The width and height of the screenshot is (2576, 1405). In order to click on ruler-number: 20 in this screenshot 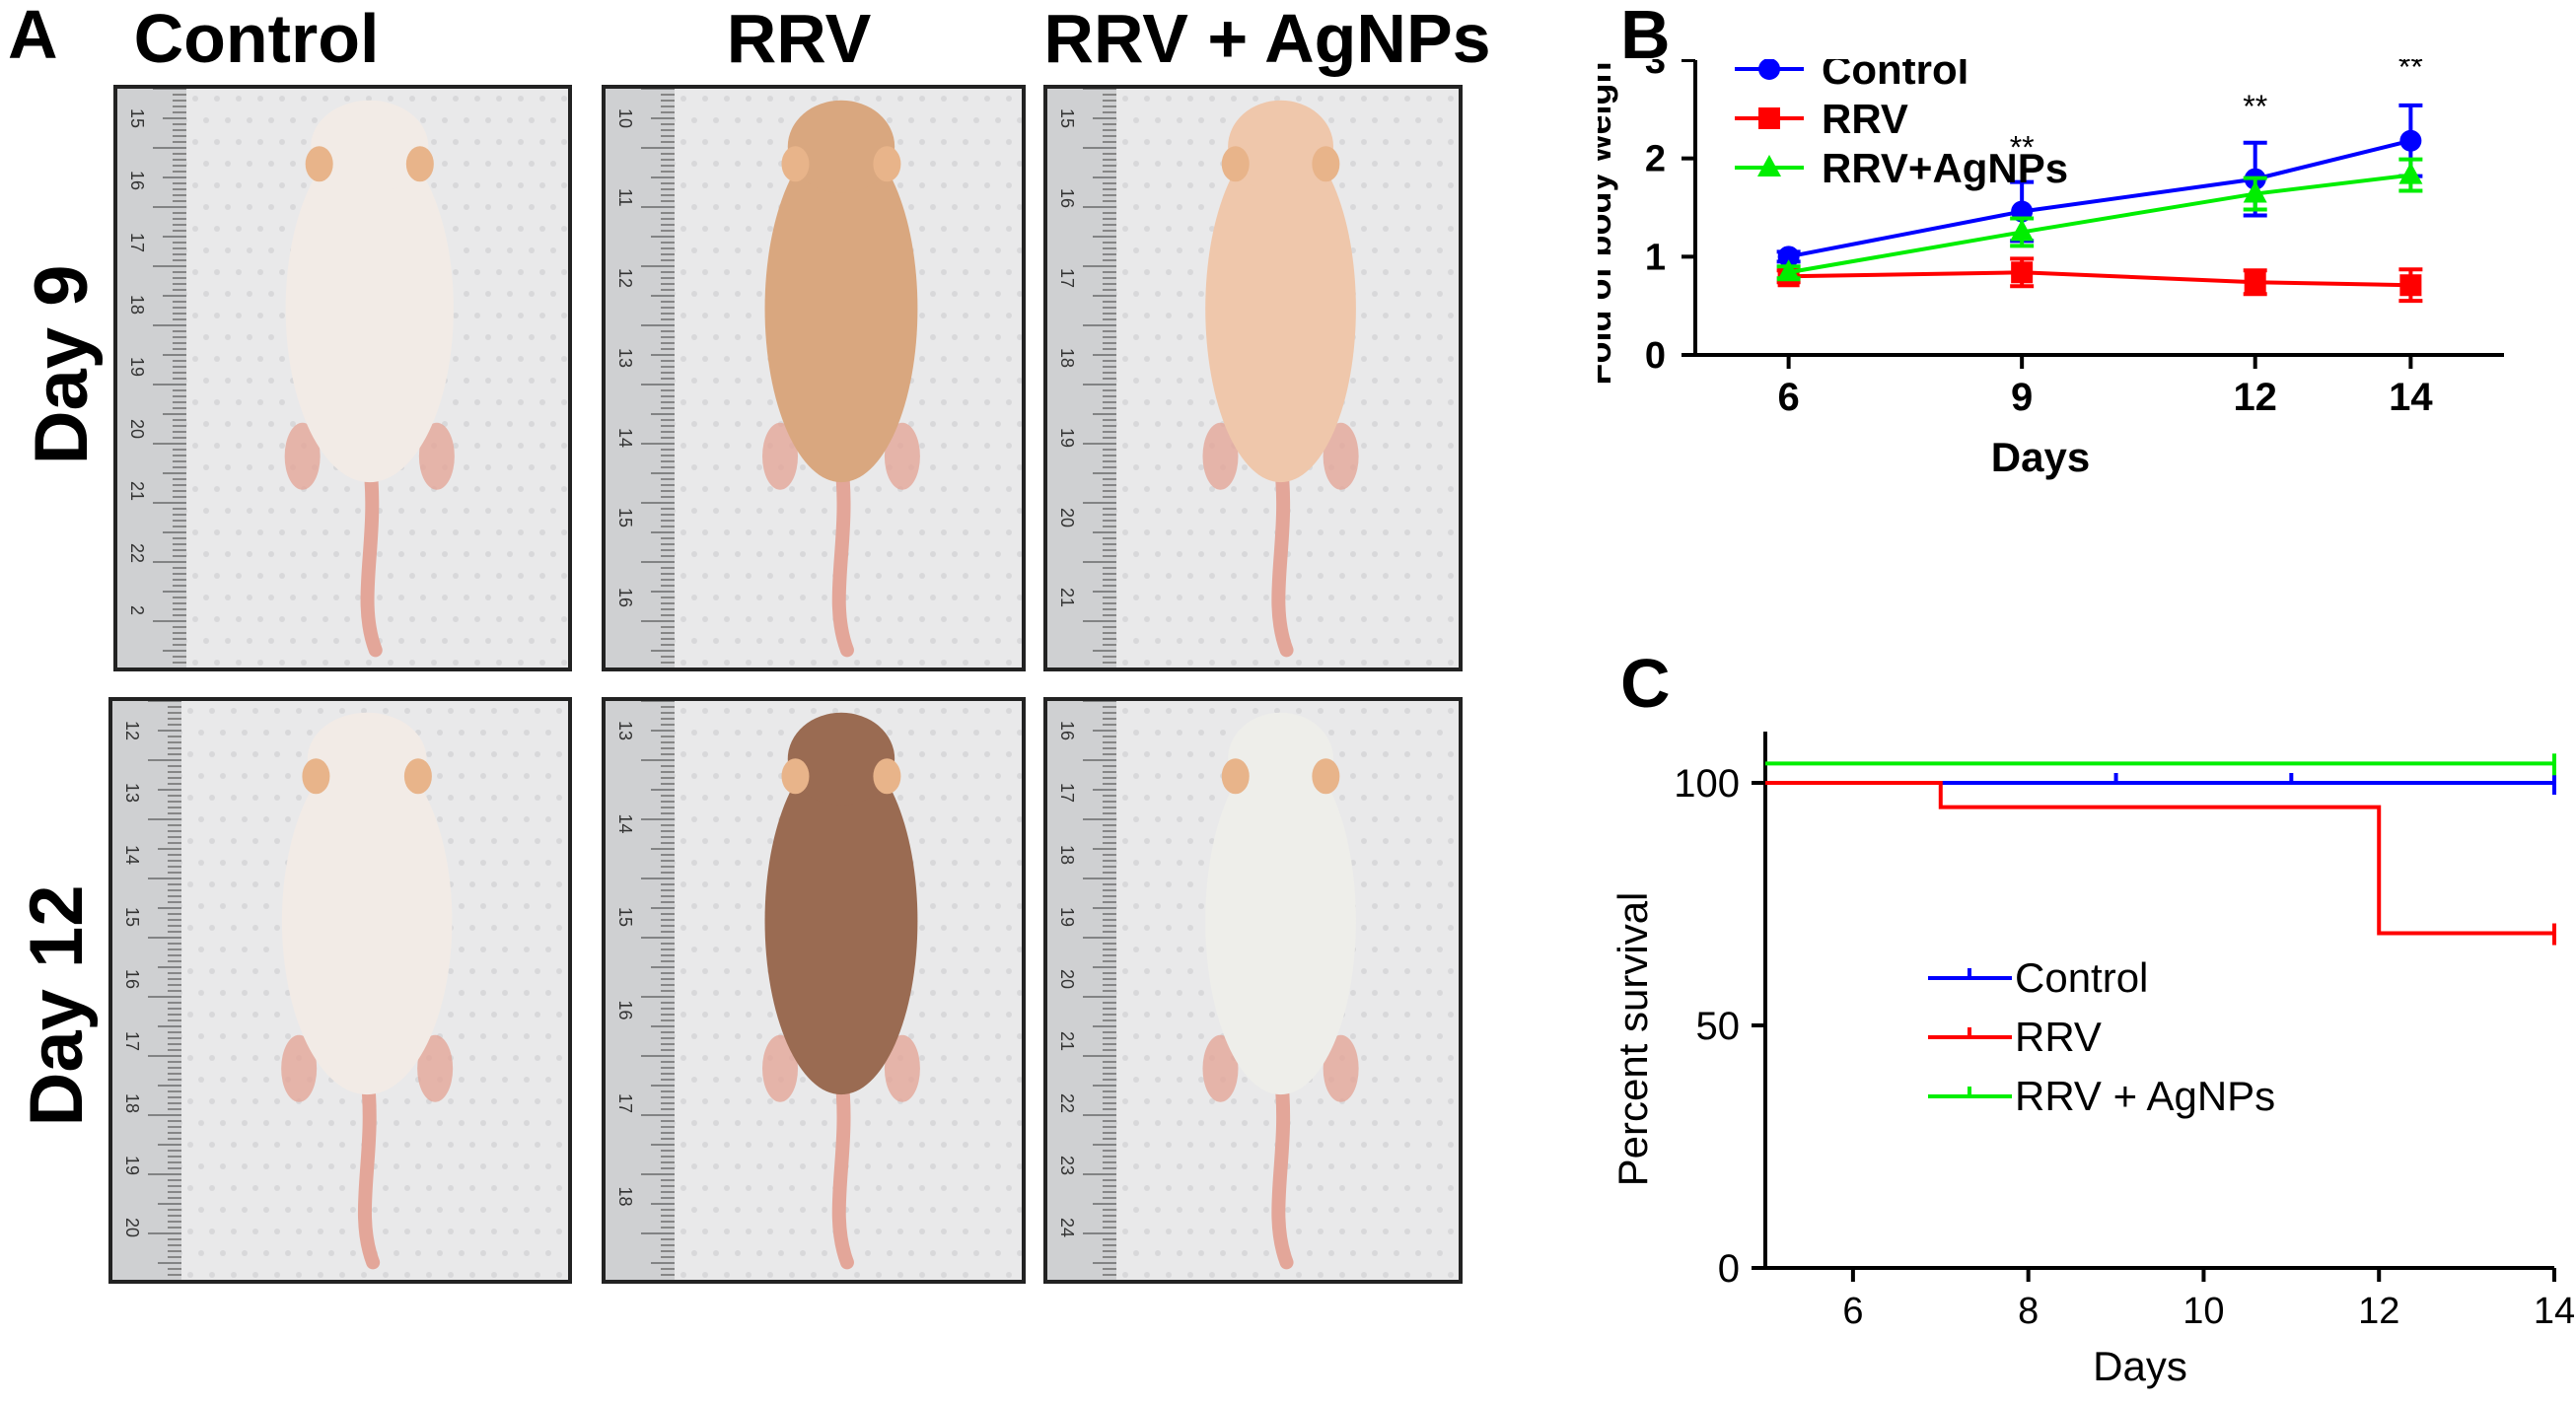, I will do `click(1067, 517)`.